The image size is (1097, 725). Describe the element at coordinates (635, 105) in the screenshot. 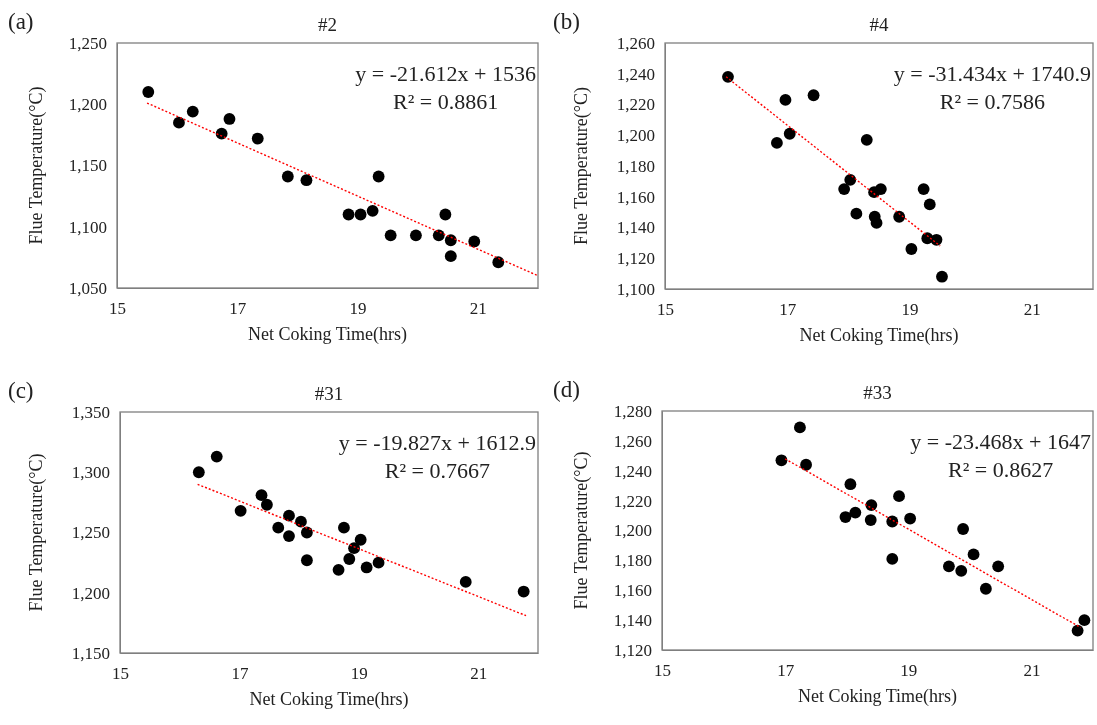

I see `y-tick-label: 1,220` at that location.